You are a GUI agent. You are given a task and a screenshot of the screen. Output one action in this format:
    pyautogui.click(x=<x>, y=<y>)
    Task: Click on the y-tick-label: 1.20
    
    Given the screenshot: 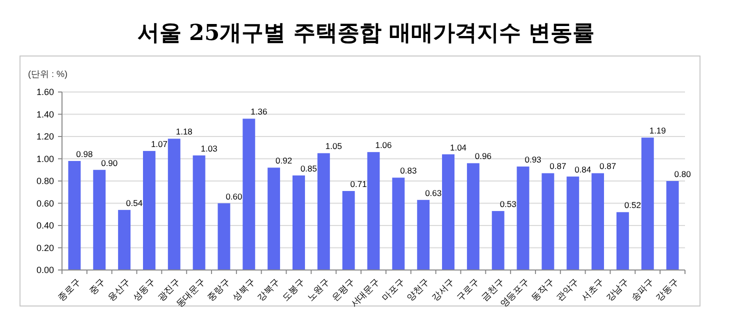 What is the action you would take?
    pyautogui.click(x=45, y=137)
    